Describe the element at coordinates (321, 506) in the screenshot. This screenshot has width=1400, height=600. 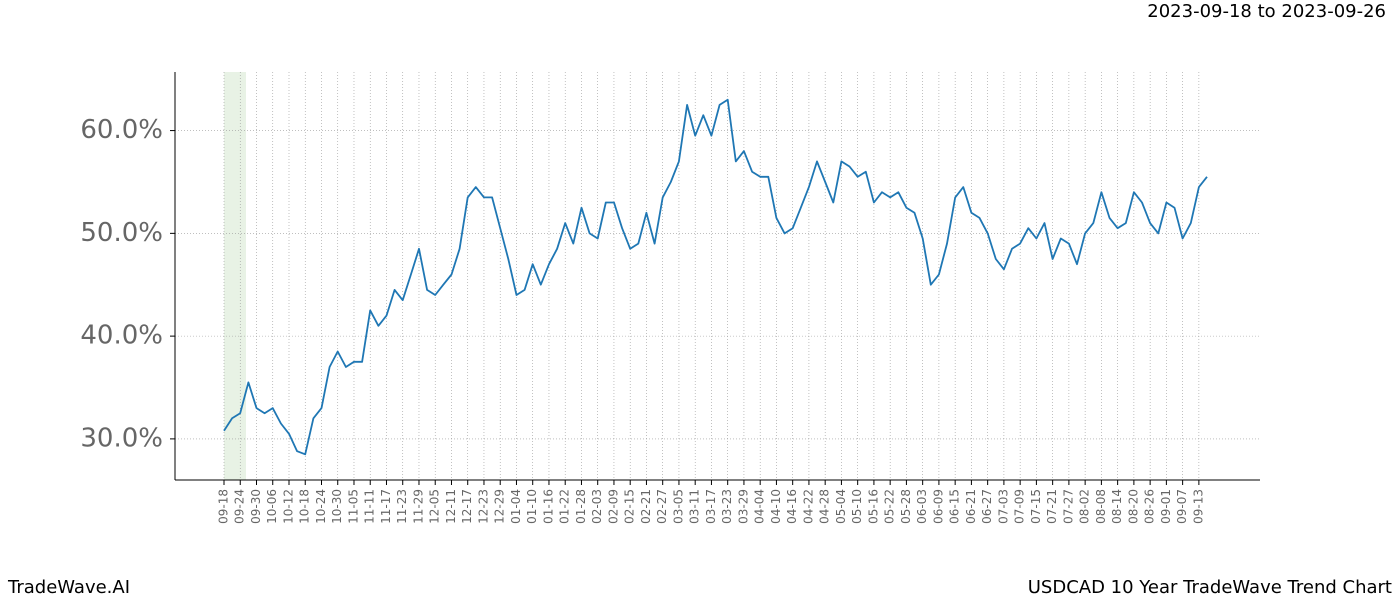
I see `x-tick-label: 10-24` at that location.